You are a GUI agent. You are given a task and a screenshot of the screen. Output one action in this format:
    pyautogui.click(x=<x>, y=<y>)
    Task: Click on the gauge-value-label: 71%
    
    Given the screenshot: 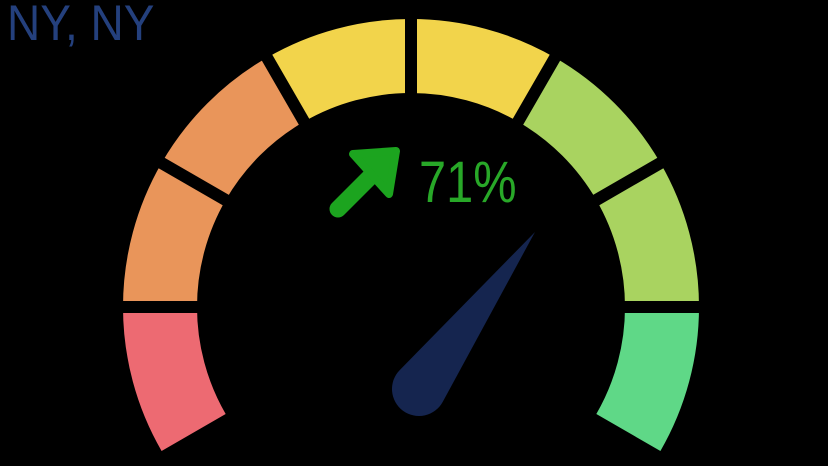 What is the action you would take?
    pyautogui.click(x=468, y=182)
    